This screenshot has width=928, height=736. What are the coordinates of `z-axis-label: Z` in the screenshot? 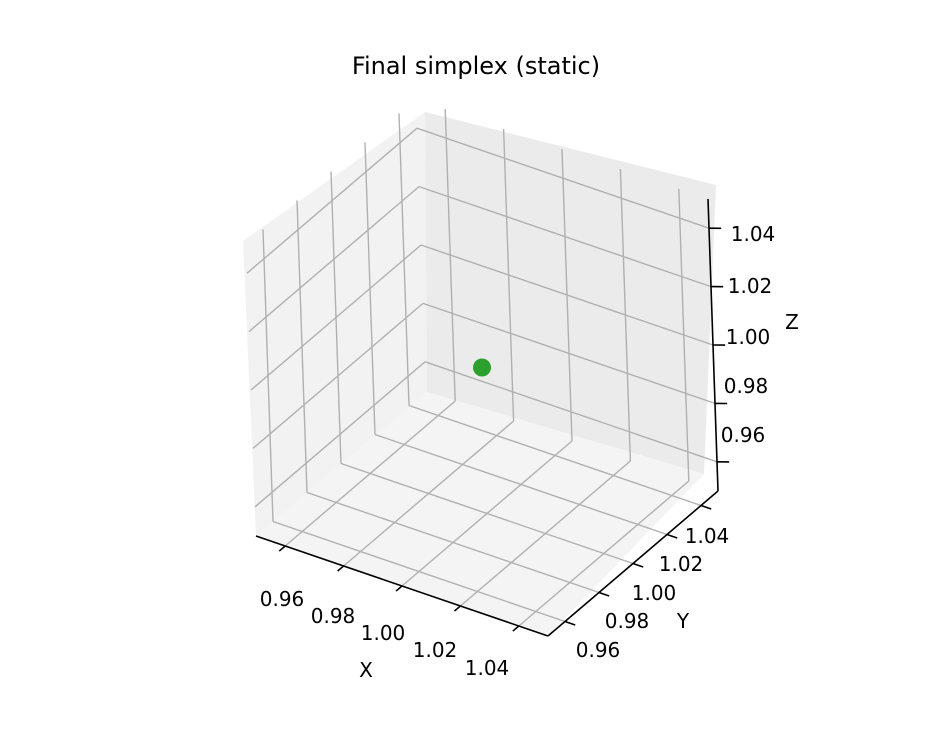 It's located at (792, 322).